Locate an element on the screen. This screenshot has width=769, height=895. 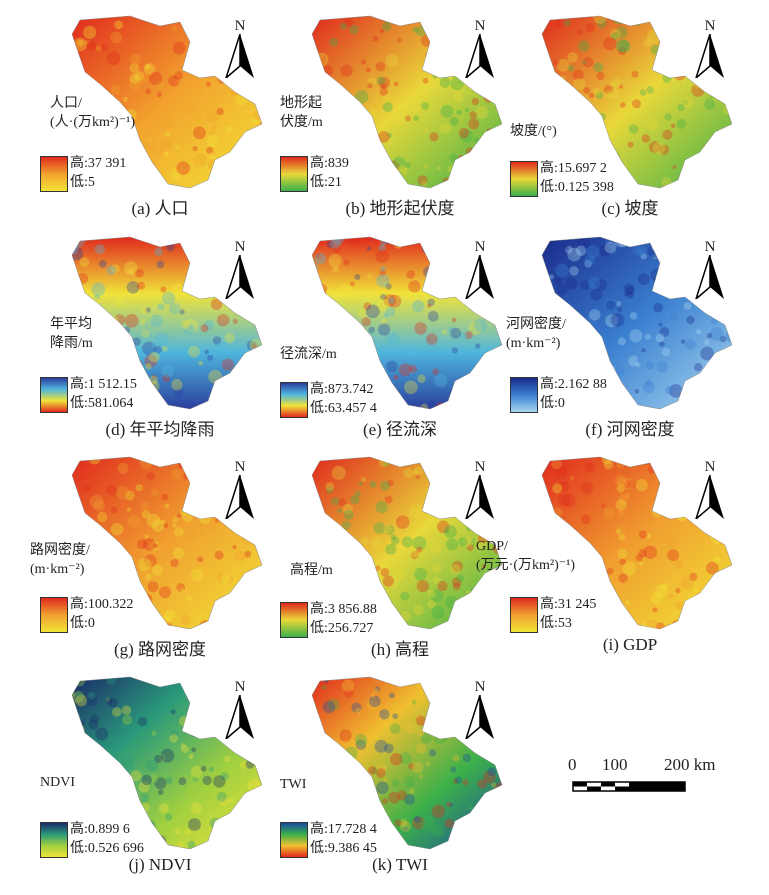
legend-title-road-density: 路网密度/ (m·km⁻²) is located at coordinates (60, 560).